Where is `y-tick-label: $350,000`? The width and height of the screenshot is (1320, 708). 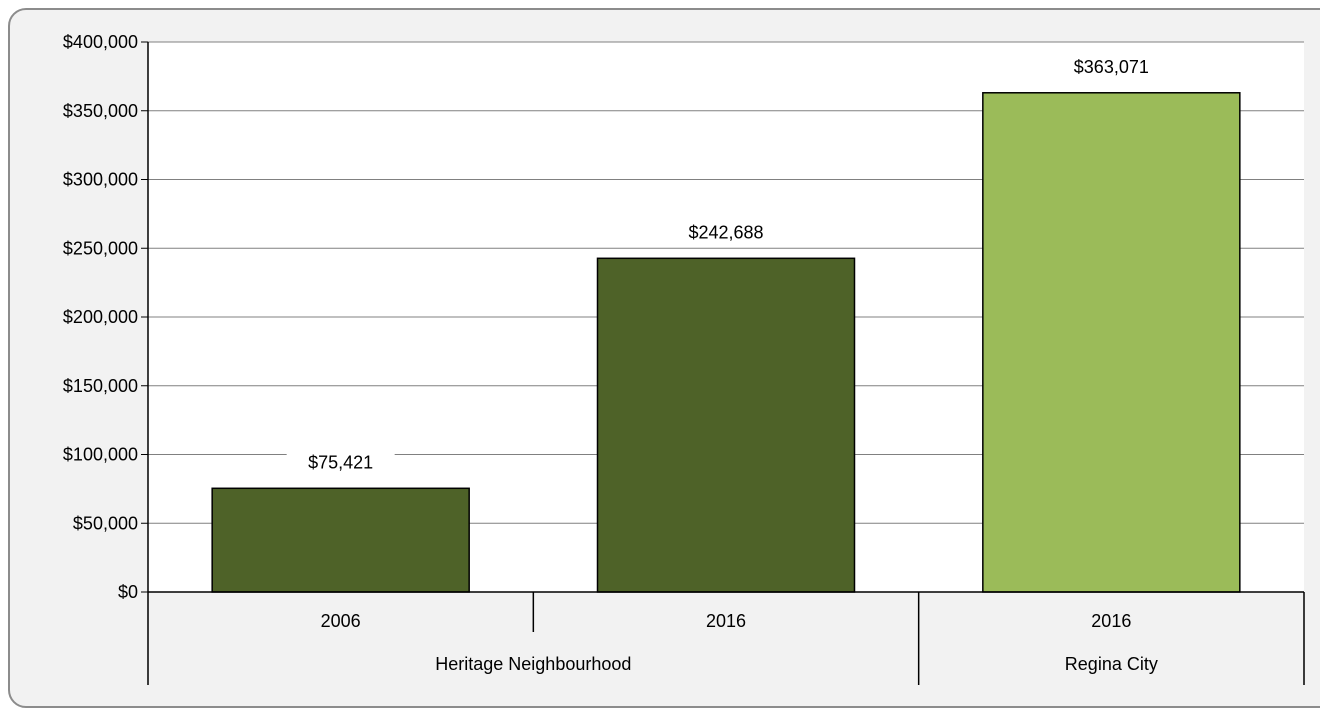
y-tick-label: $350,000 is located at coordinates (100, 111).